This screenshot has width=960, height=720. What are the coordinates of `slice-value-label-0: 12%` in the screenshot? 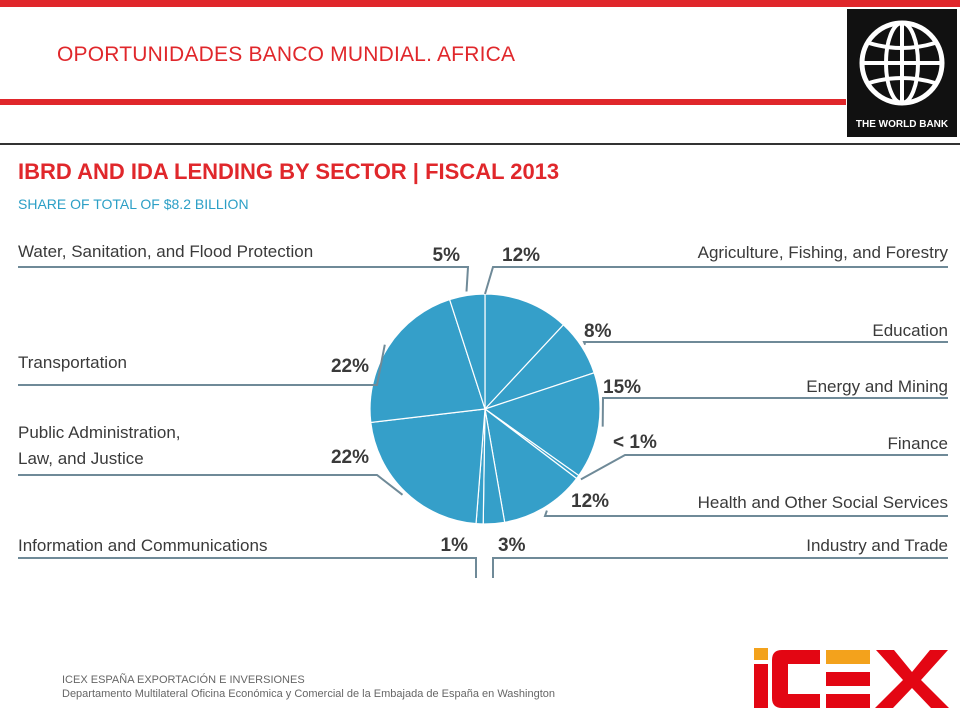 It's located at (521, 255).